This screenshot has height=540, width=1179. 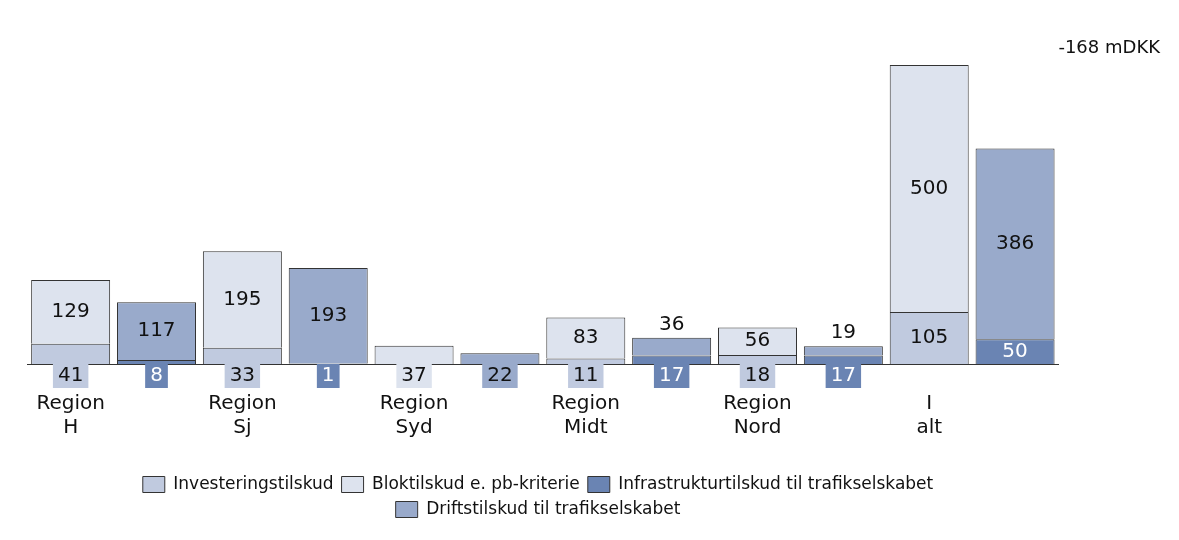 What do you see at coordinates (1015, 242) in the screenshot?
I see `data-label: 386` at bounding box center [1015, 242].